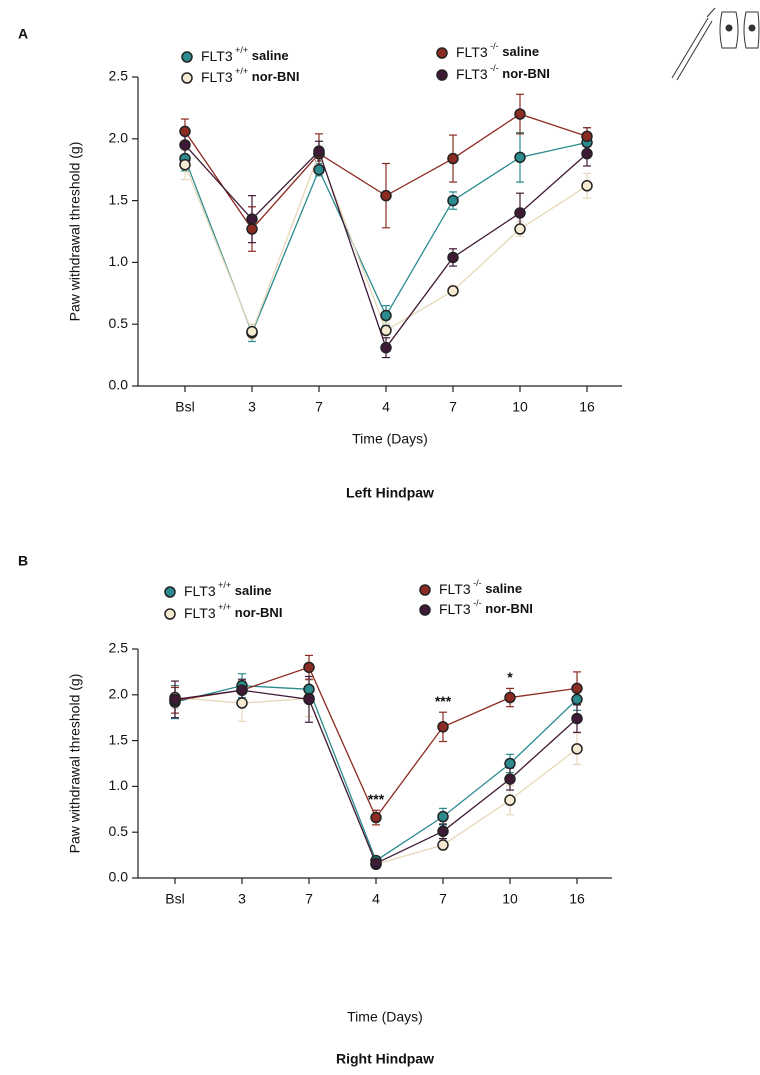 This screenshot has width=760, height=1075. What do you see at coordinates (385, 1059) in the screenshot?
I see `chart-title: Right Hindpaw` at bounding box center [385, 1059].